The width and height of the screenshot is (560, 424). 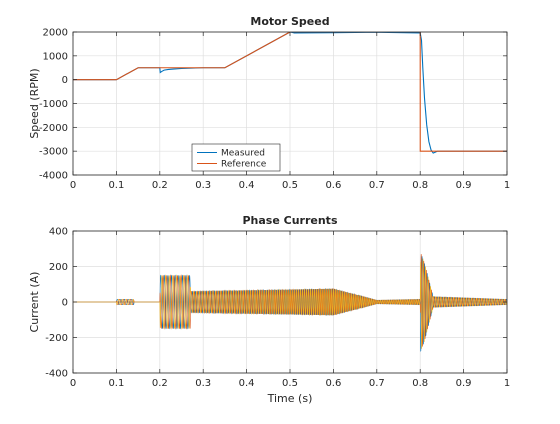 I want to click on speed-y-axis-label: Speed (RPM), so click(x=34, y=103).